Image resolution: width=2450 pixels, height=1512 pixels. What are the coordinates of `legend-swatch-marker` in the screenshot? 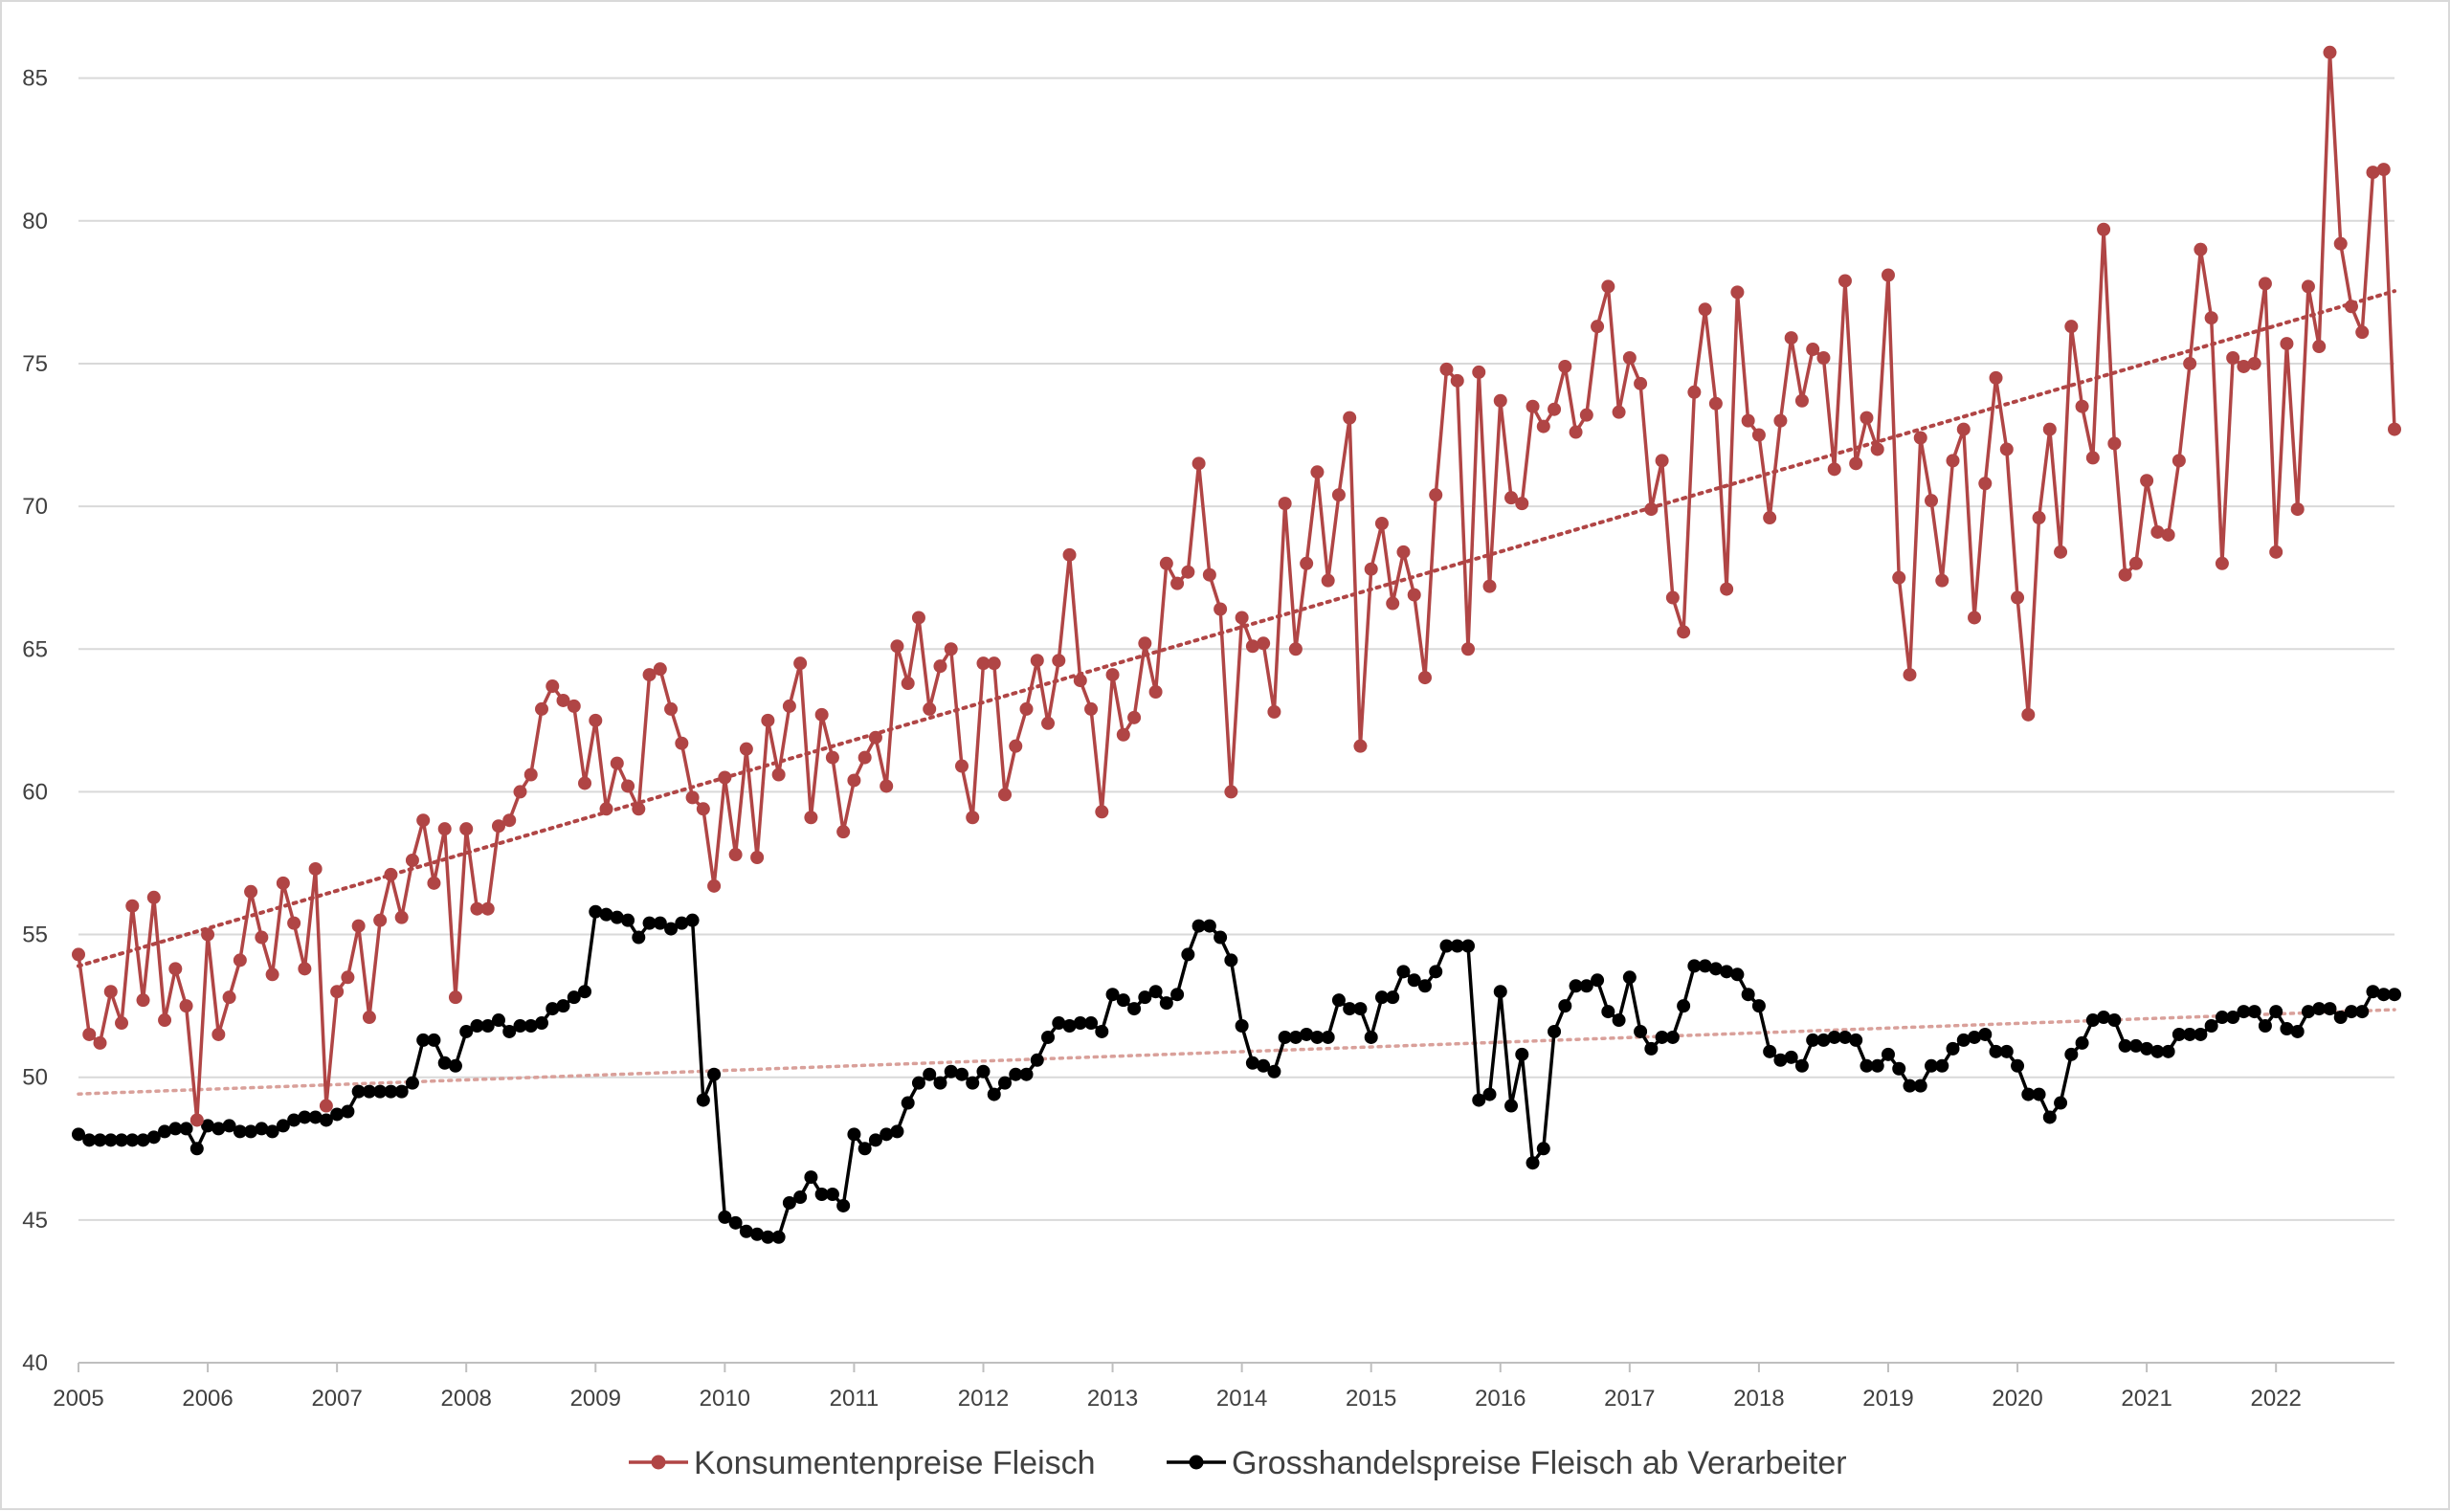 It's located at (1196, 1462).